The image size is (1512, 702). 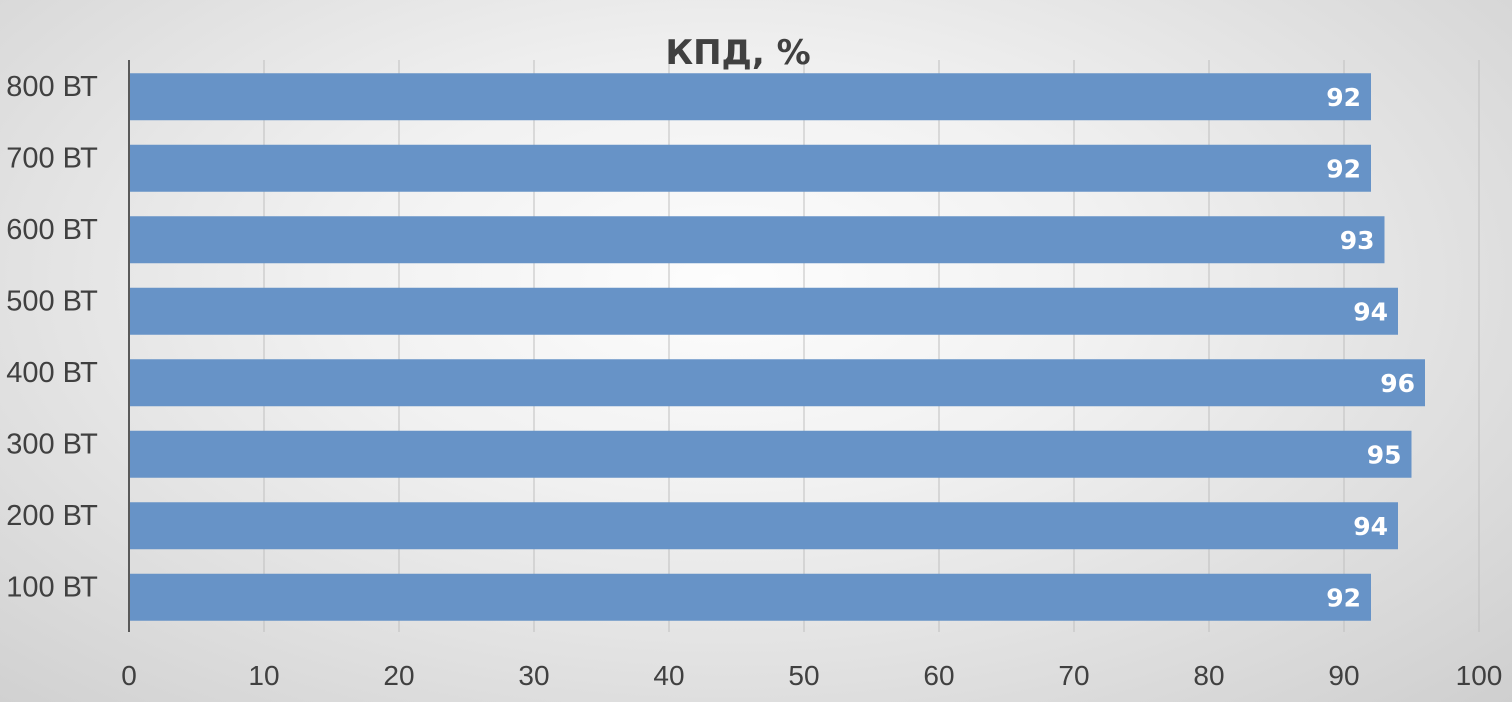 I want to click on category-label: 100 ВТ, so click(x=52, y=587).